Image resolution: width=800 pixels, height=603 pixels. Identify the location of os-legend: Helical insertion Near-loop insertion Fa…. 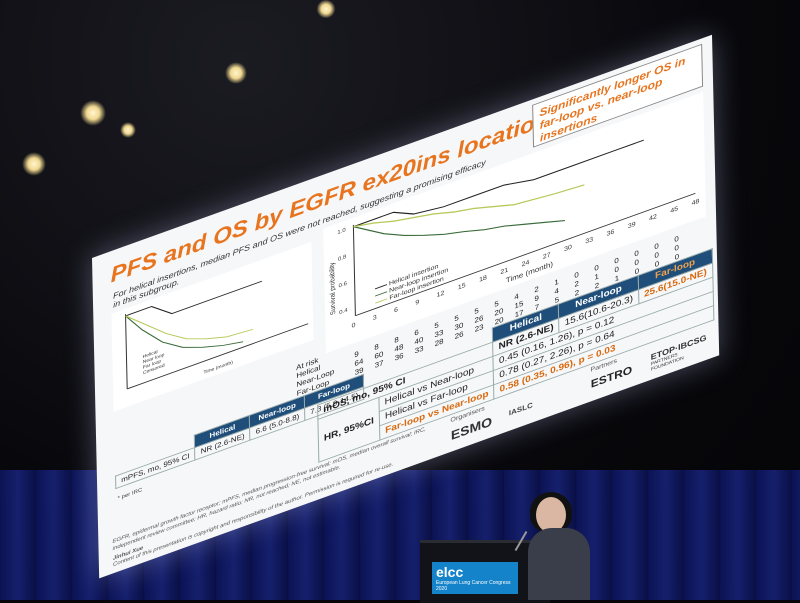
(411, 283).